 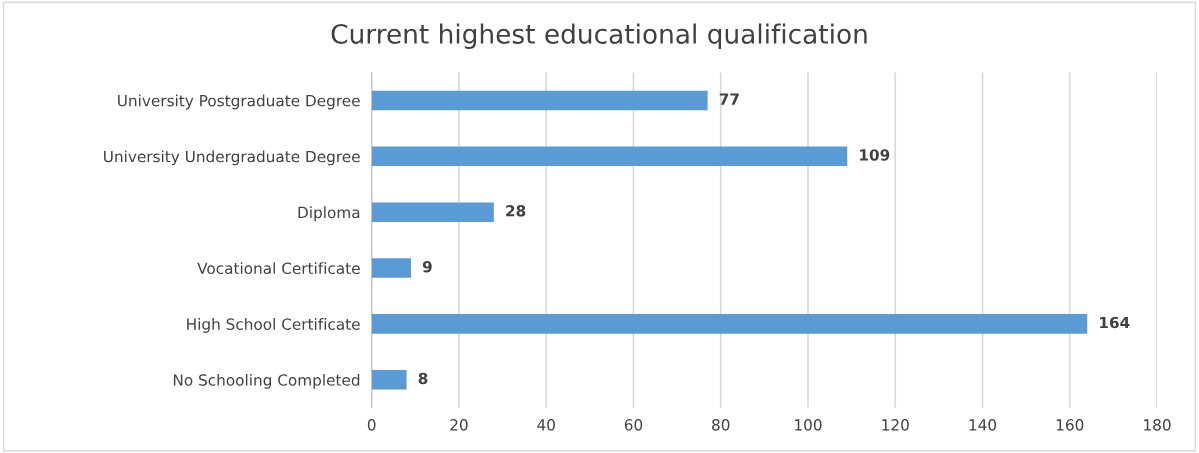 I want to click on x-tick-label: 180, so click(x=1157, y=425).